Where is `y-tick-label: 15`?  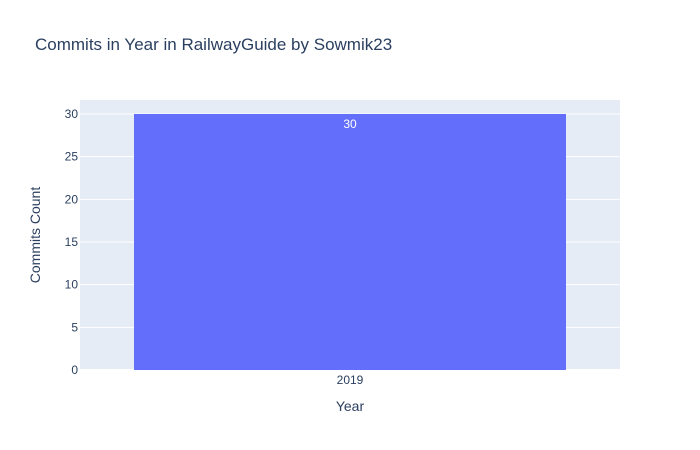 y-tick-label: 15 is located at coordinates (72, 242).